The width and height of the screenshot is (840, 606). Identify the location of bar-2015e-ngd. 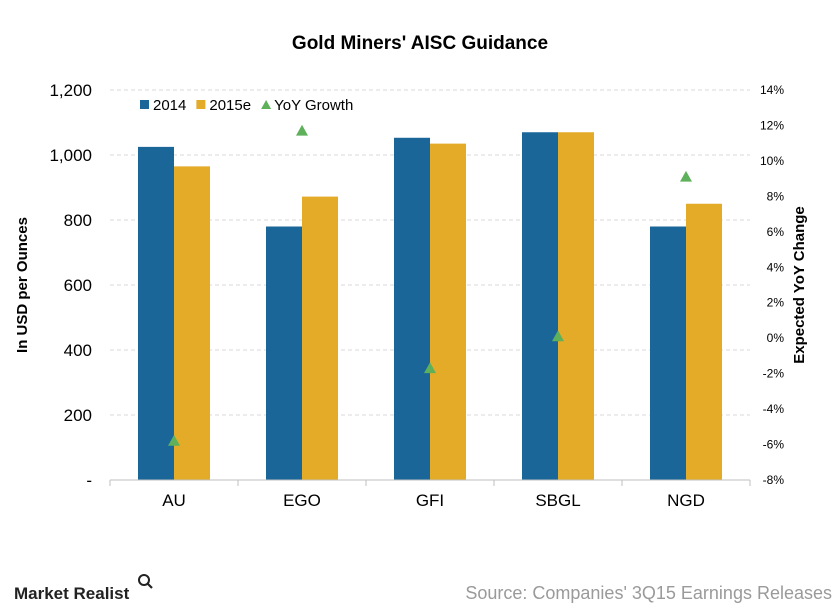
(704, 341).